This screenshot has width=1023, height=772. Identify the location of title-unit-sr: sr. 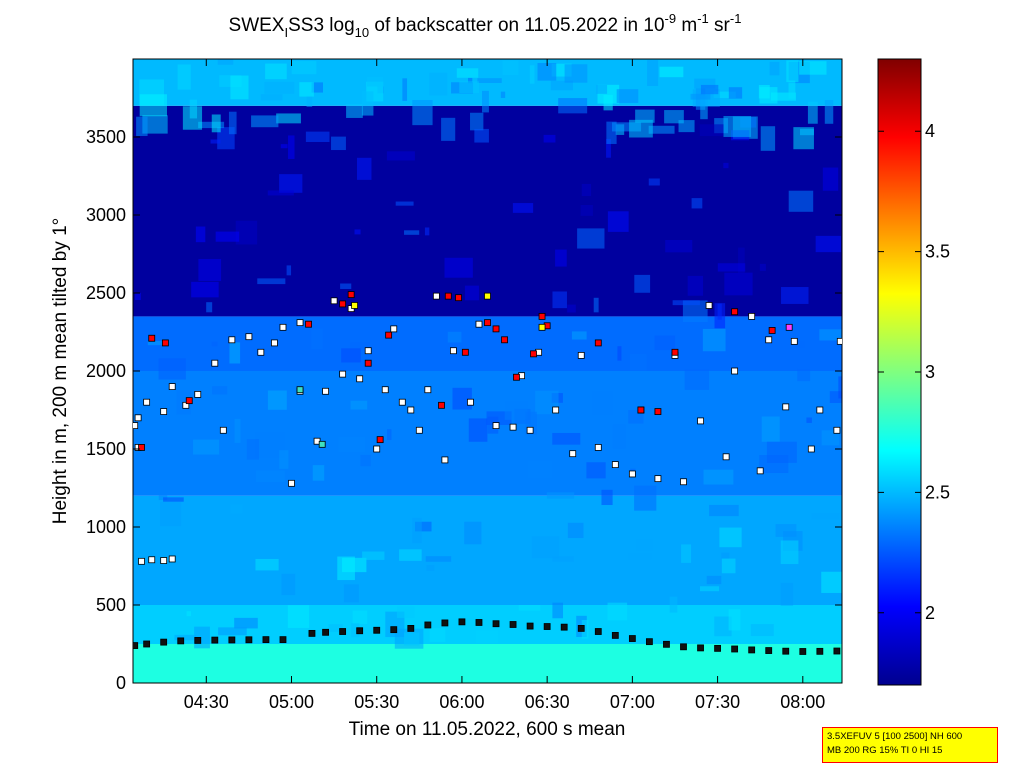
(720, 25).